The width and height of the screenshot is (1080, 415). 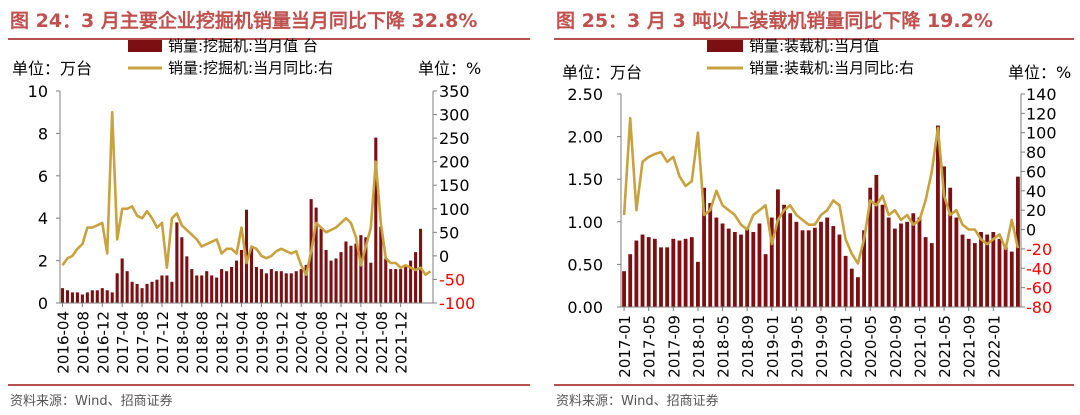 I want to click on right-tick-label: -60, so click(x=1039, y=288).